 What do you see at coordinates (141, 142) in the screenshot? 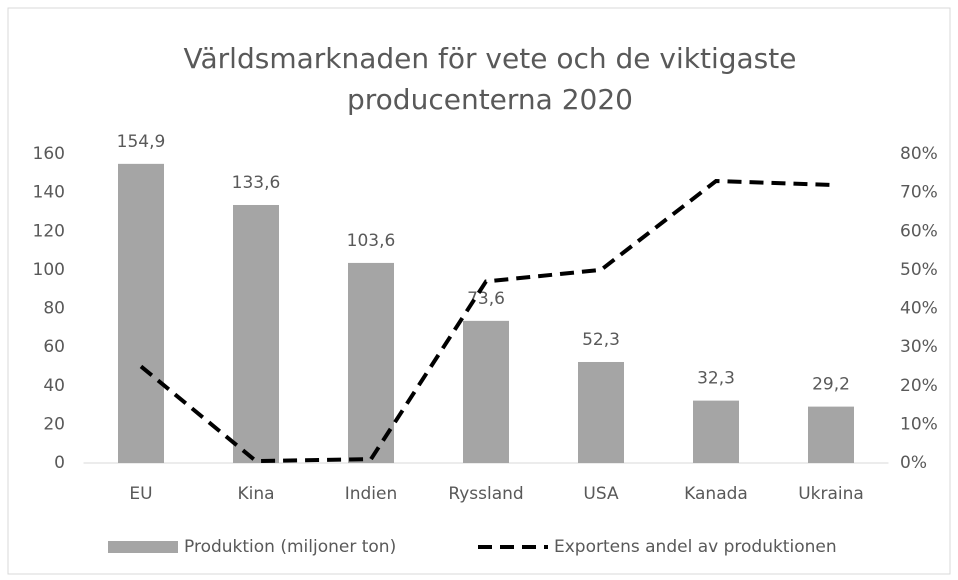
I see `data-label: 154,9` at bounding box center [141, 142].